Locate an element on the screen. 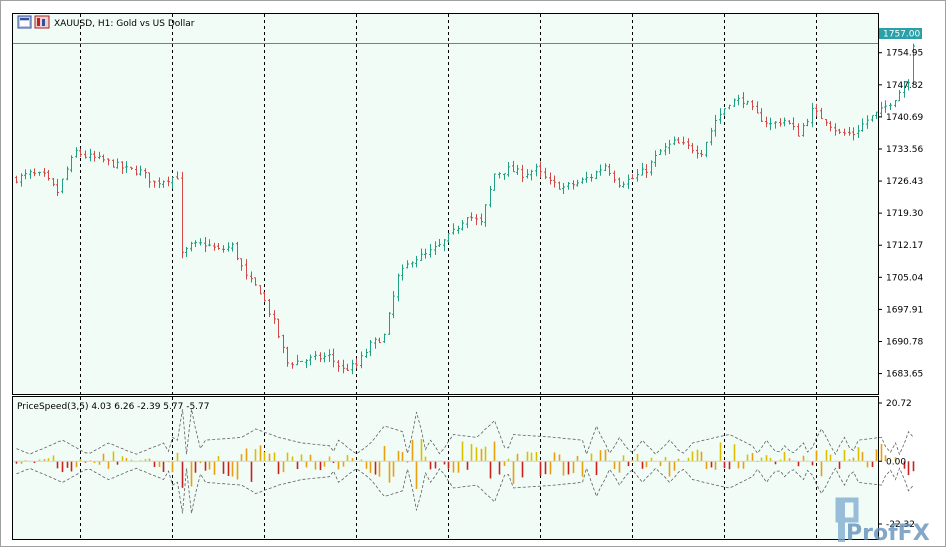  chart-properties-icon-body is located at coordinates (24, 23).